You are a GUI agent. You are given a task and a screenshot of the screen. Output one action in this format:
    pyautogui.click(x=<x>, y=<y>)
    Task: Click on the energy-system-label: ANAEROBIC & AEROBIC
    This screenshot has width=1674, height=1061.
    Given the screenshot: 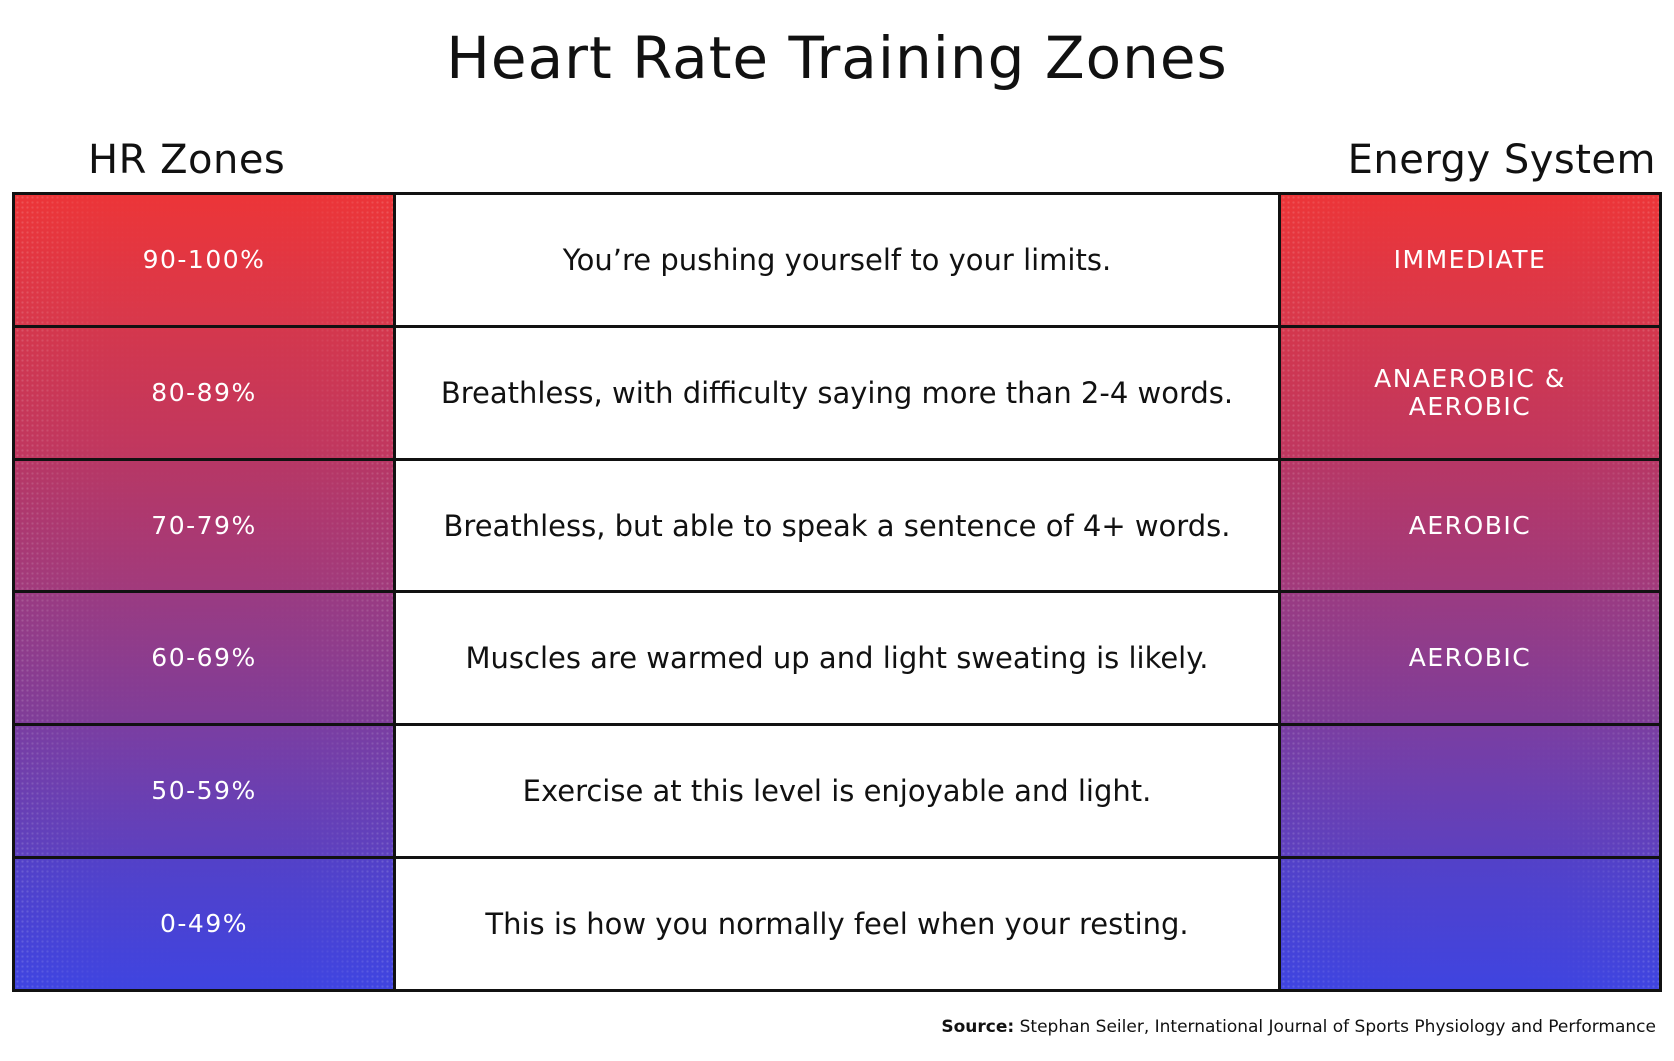 What is the action you would take?
    pyautogui.click(x=1470, y=392)
    